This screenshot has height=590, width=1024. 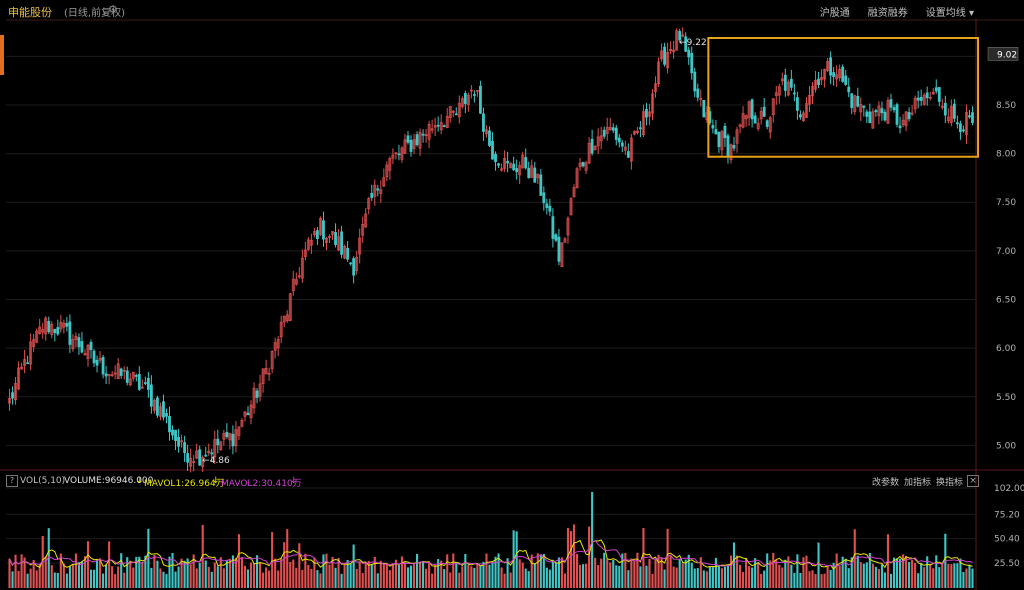 What do you see at coordinates (12, 481) in the screenshot?
I see `help-icon: ?` at bounding box center [12, 481].